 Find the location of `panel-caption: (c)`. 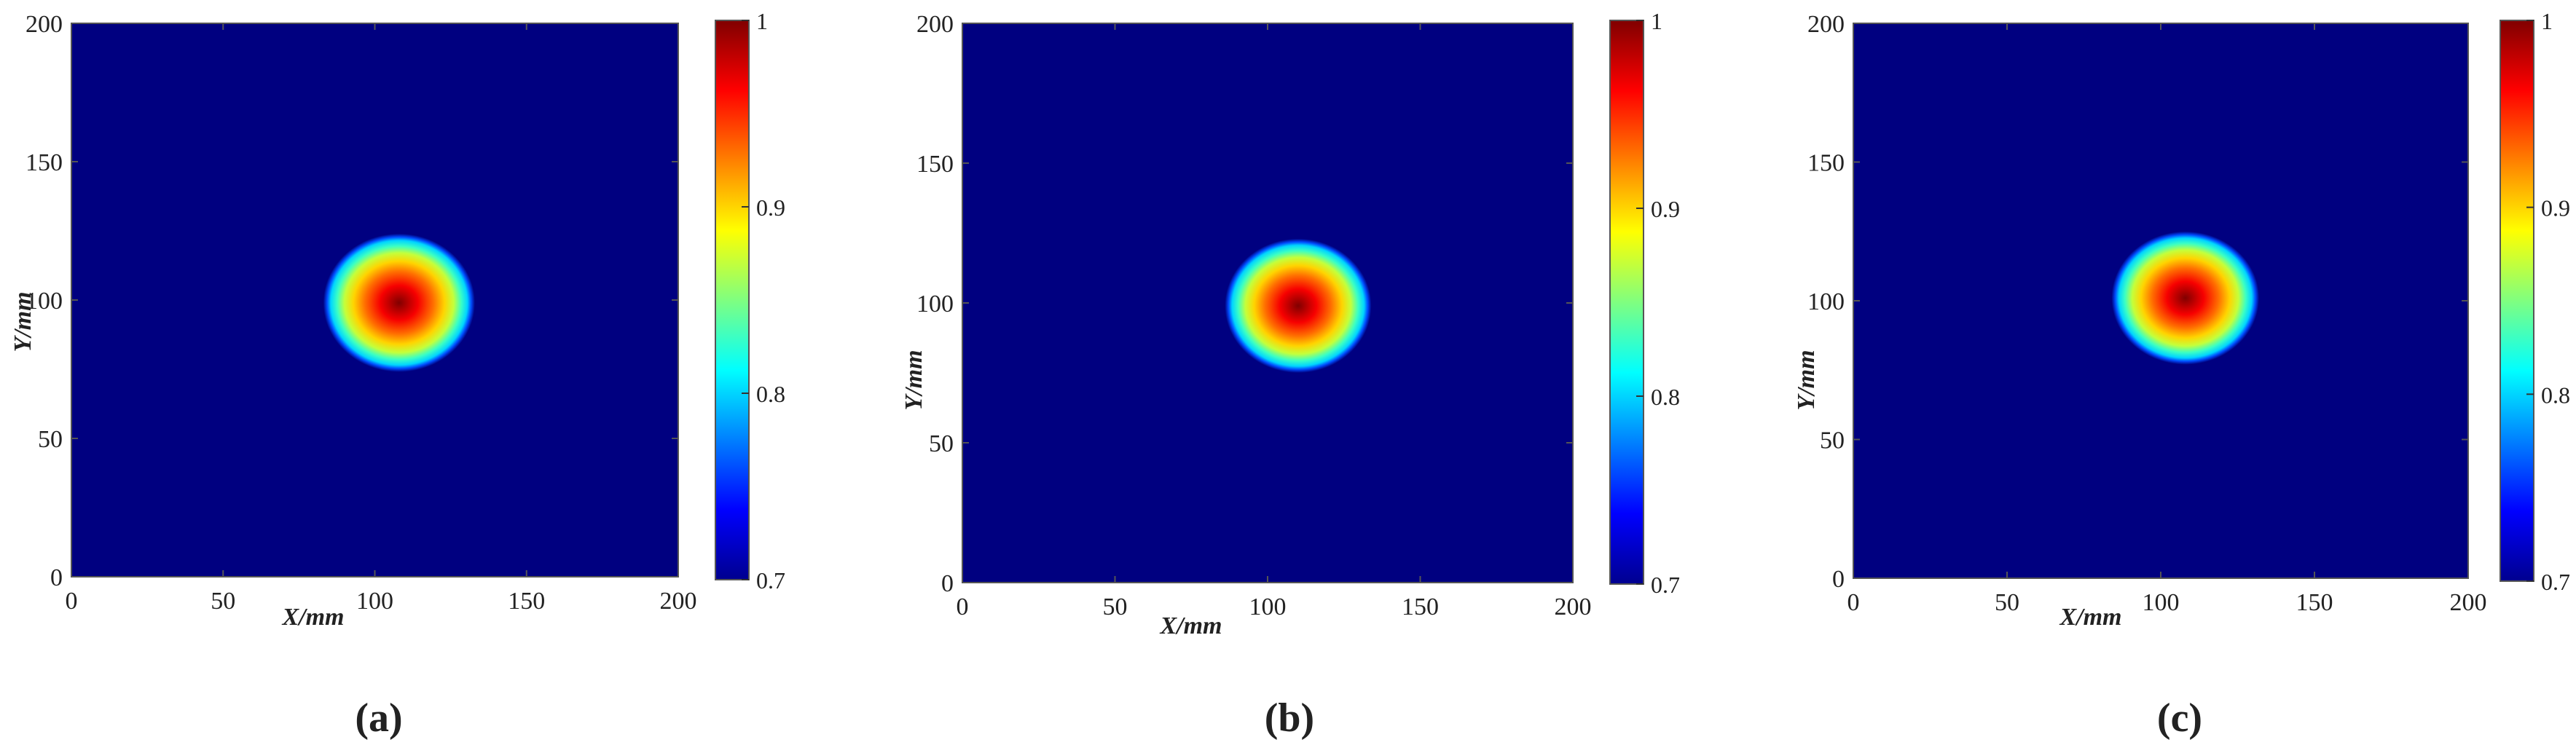

panel-caption: (c) is located at coordinates (2179, 718).